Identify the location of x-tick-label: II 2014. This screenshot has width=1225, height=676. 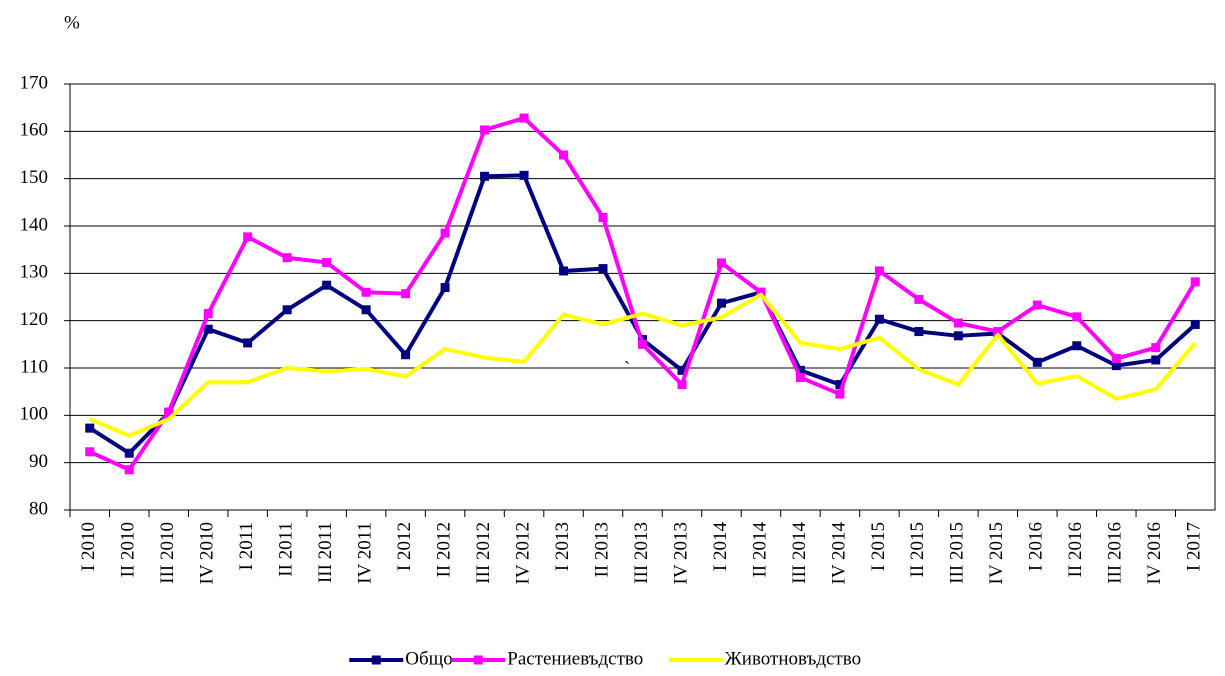
(759, 550).